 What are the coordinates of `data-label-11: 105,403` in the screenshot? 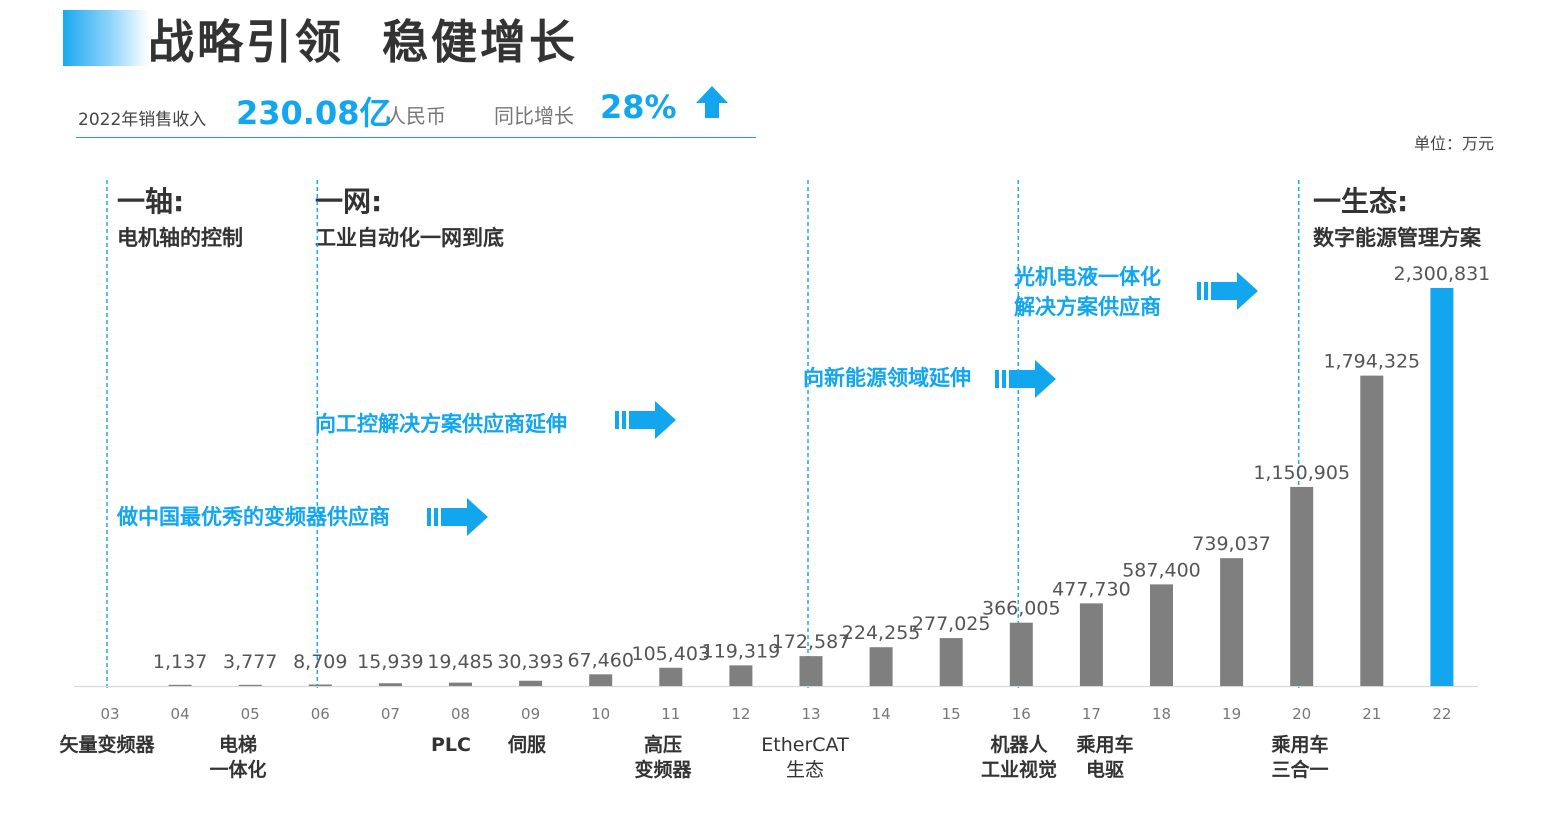 It's located at (671, 654).